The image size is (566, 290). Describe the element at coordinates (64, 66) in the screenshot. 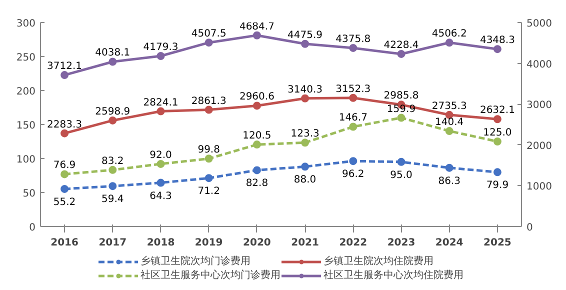

I see `data-label: 3712.1` at that location.